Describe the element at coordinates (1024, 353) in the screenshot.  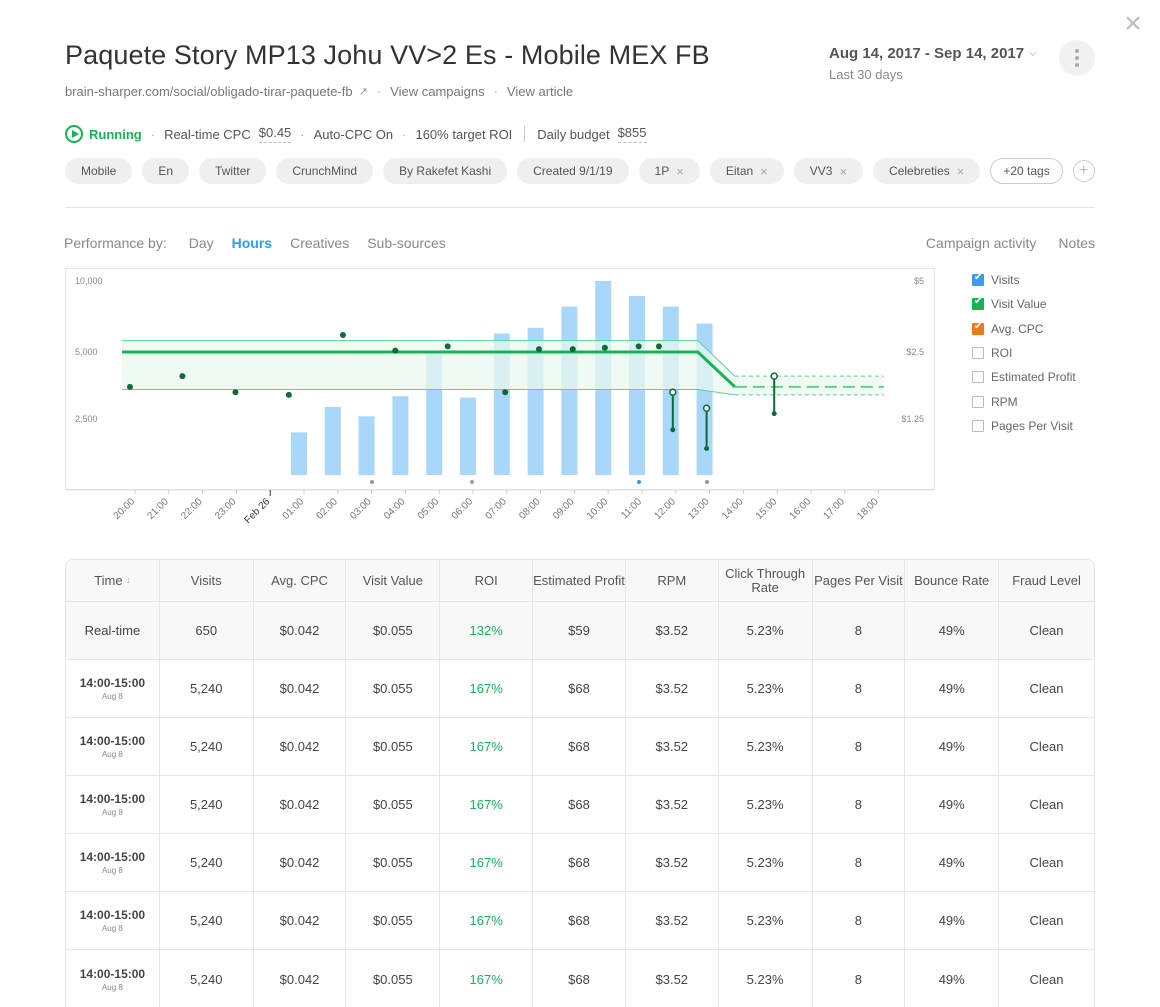
I see `legend-item-roi: ROI` at that location.